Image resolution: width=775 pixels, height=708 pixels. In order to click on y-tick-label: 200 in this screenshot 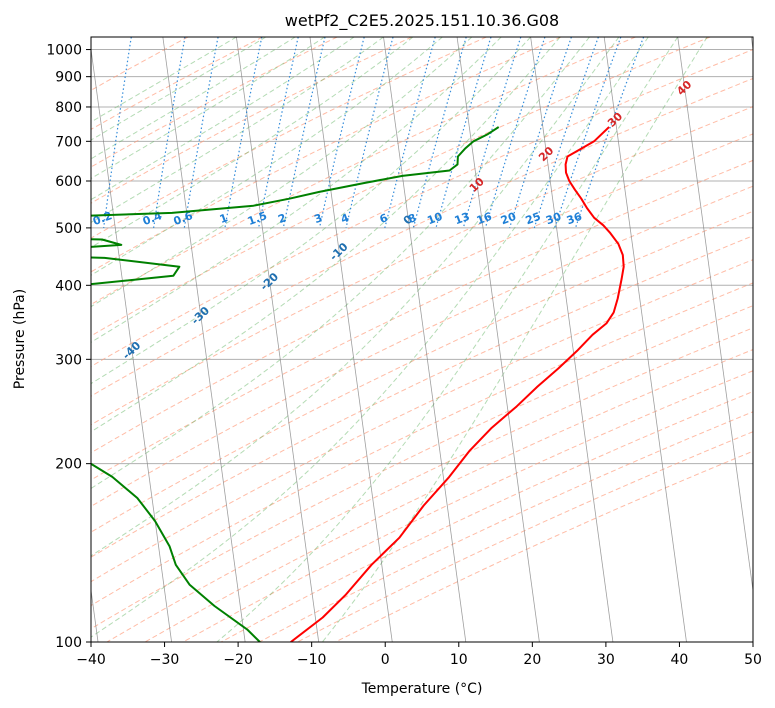, I will do `click(68, 465)`.